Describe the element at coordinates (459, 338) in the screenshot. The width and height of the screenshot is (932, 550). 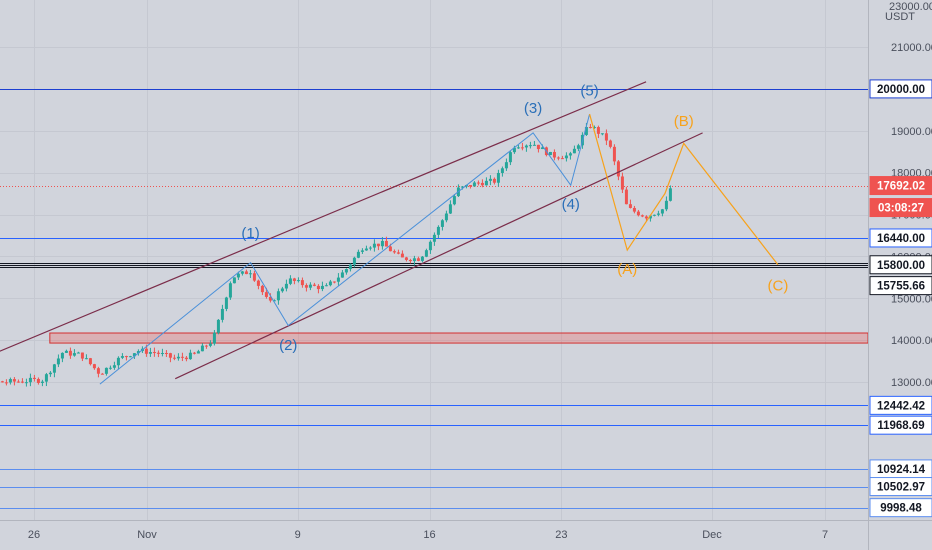
I see `support-zone-rect` at that location.